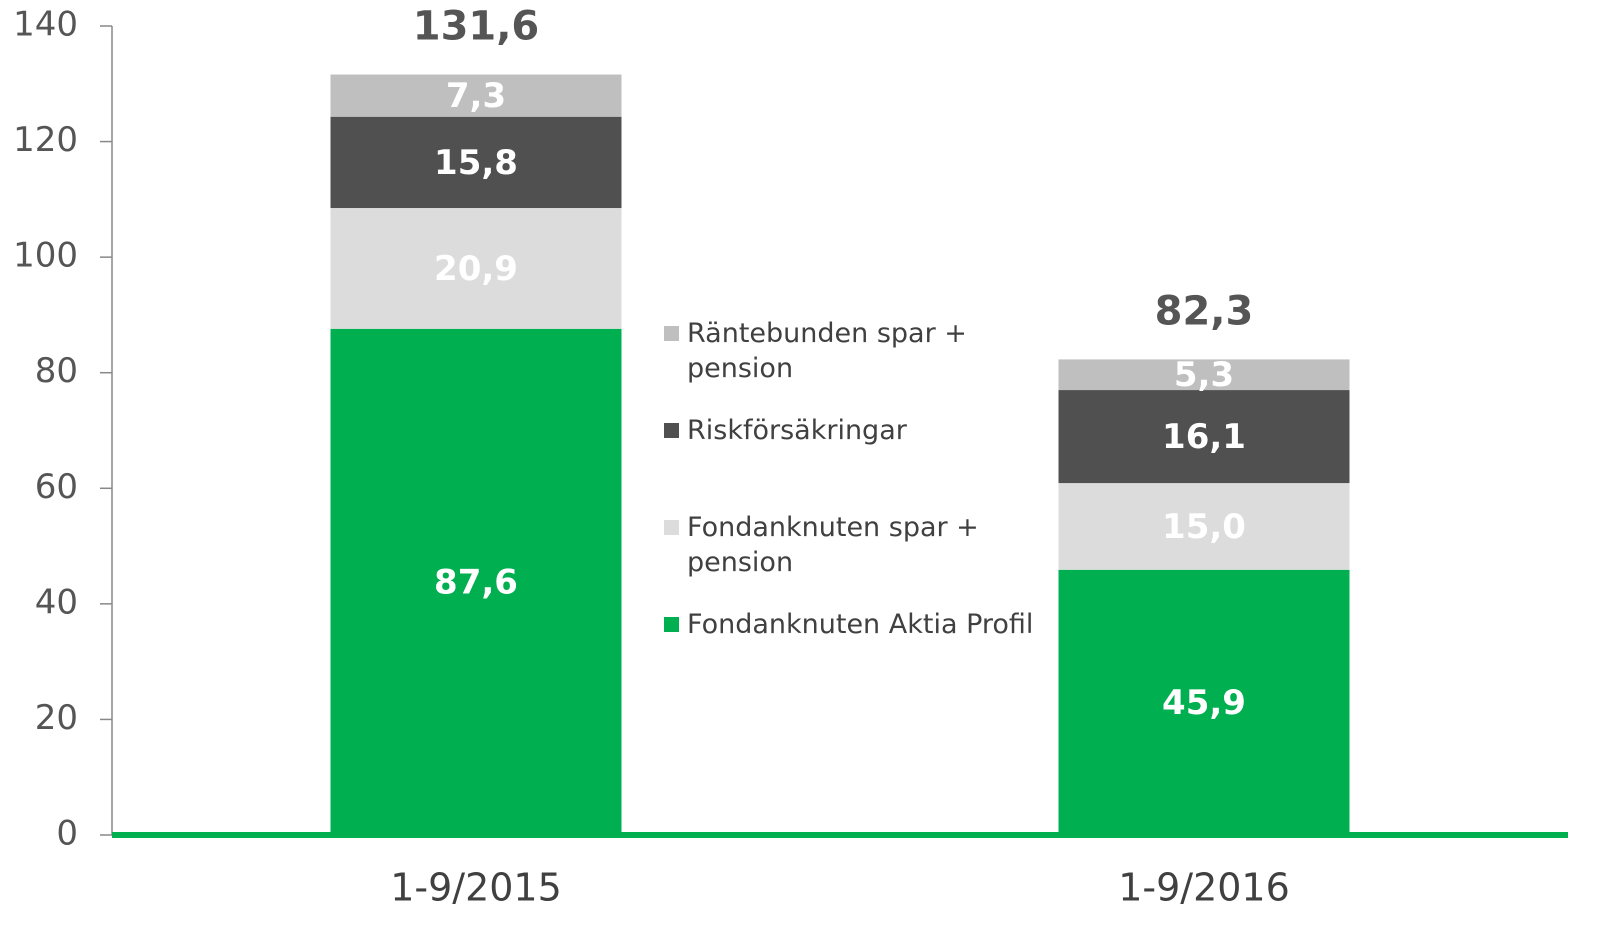 The width and height of the screenshot is (1619, 943). What do you see at coordinates (1204, 888) in the screenshot?
I see `x-tick-label: 1-9/2016` at bounding box center [1204, 888].